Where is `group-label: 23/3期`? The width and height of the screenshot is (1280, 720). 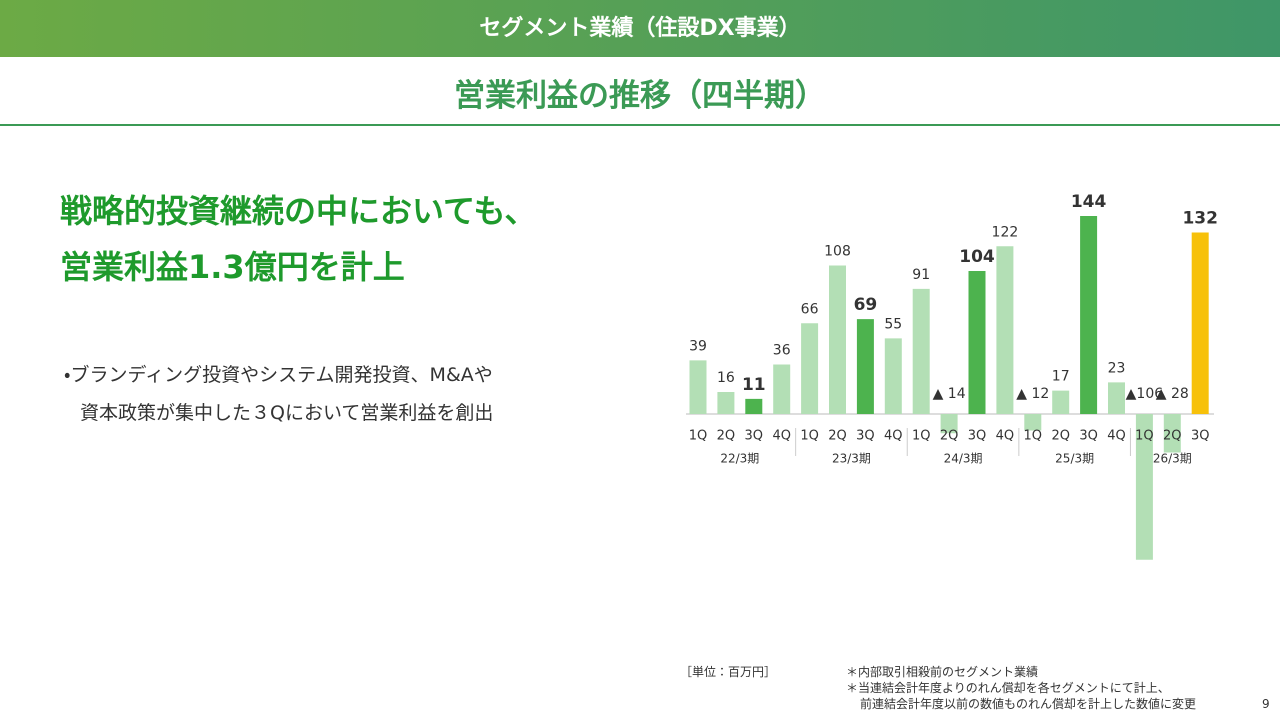
group-label: 23/3期 is located at coordinates (851, 459).